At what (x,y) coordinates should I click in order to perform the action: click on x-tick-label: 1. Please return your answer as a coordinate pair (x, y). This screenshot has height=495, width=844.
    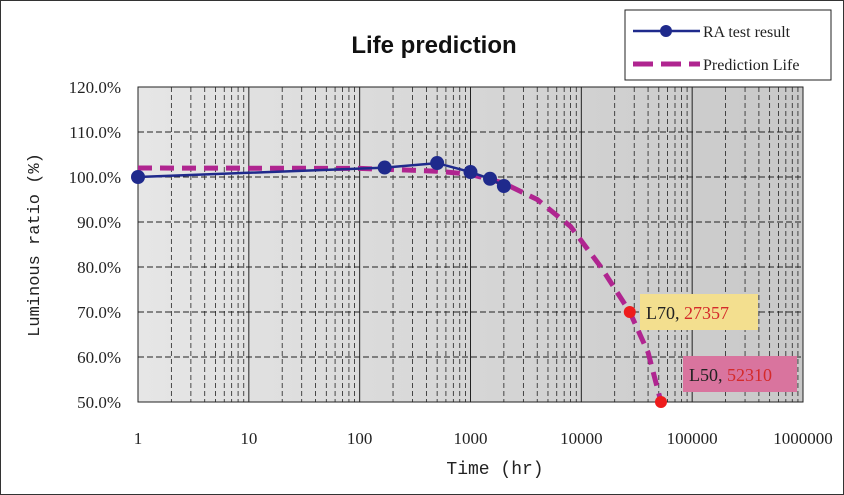
    Looking at the image, I should click on (138, 438).